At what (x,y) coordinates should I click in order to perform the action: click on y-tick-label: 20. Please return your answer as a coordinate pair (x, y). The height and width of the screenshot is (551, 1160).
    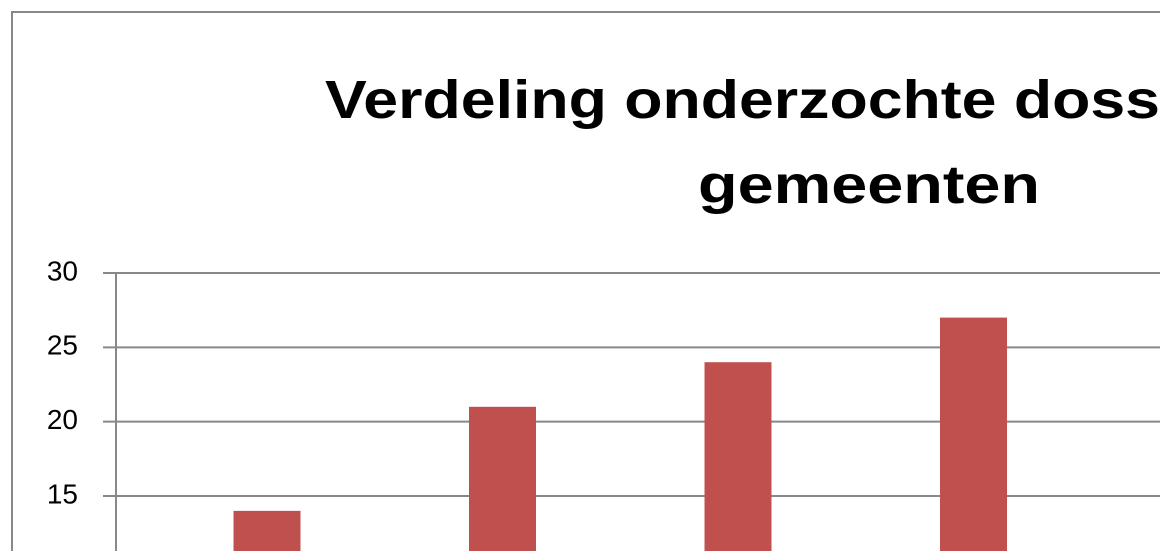
    Looking at the image, I should click on (62, 419).